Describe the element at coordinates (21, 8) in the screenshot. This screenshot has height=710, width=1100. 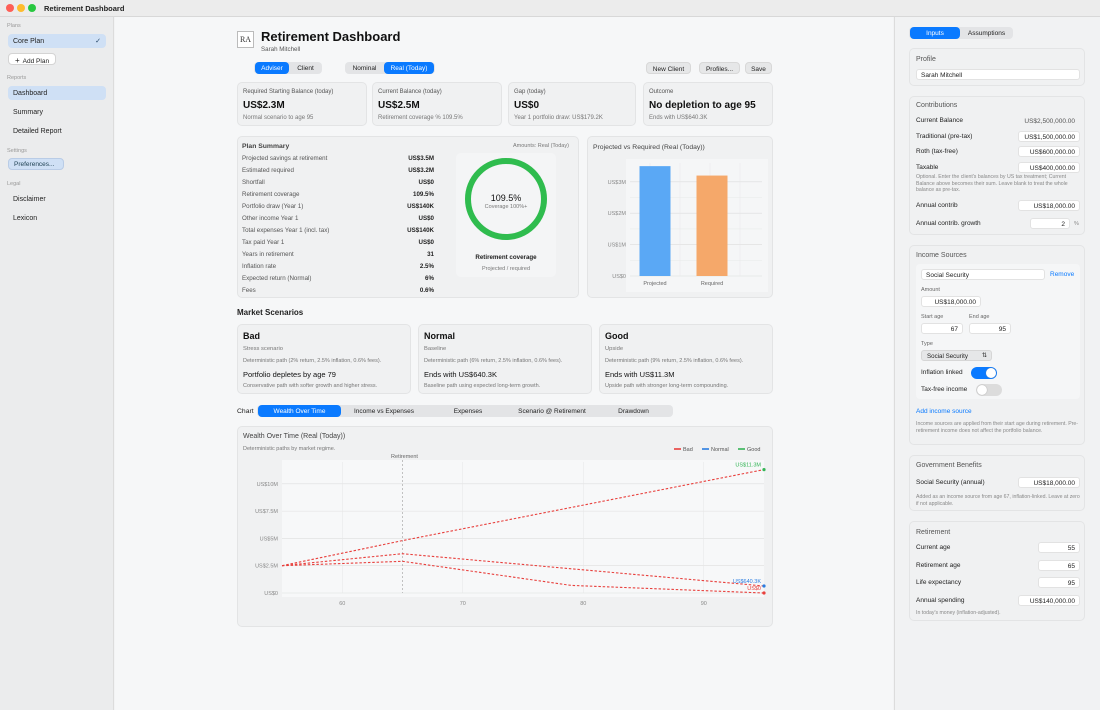
I see `minimize-window-button` at that location.